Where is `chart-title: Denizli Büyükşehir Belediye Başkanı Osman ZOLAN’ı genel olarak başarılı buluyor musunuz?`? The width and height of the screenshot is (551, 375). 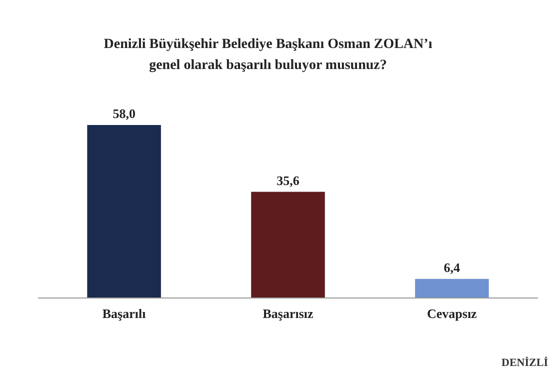
chart-title: Denizli Büyükşehir Belediye Başkanı Osman ZOLAN’ı genel olarak başarılı buluyor musunuz? is located at coordinates (268, 55).